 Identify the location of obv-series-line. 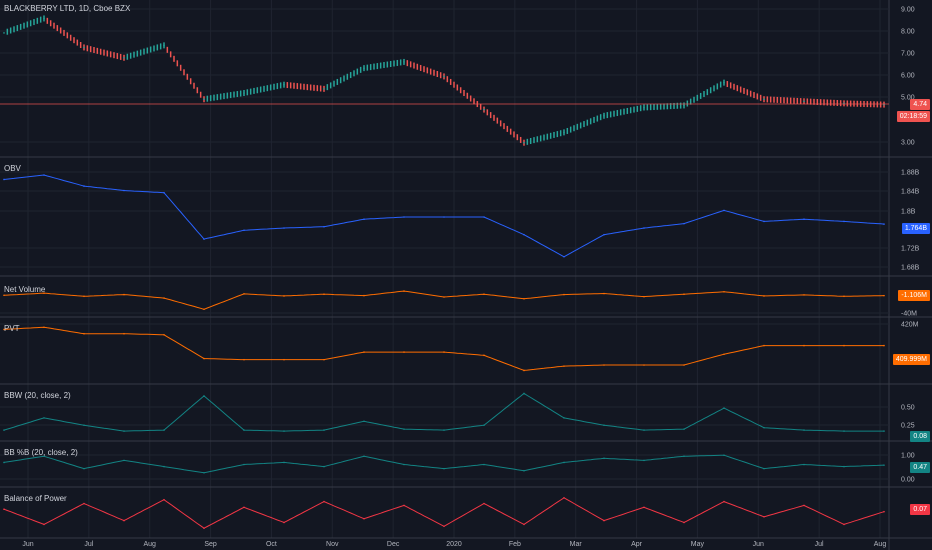
(444, 216).